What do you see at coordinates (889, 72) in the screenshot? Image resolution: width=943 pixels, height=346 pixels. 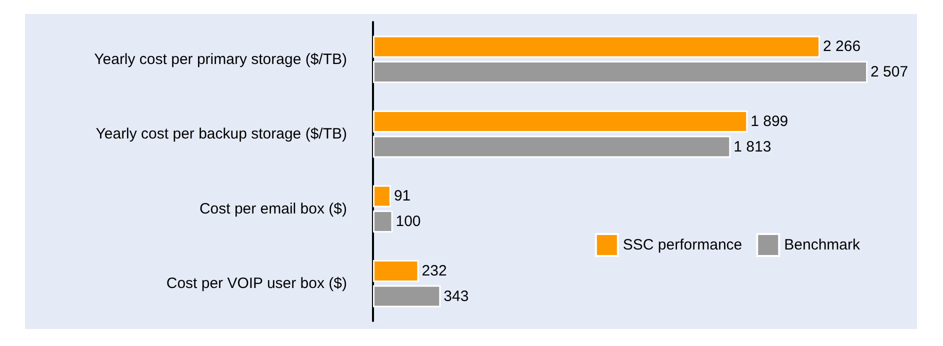 I see `data-label: 2 507` at bounding box center [889, 72].